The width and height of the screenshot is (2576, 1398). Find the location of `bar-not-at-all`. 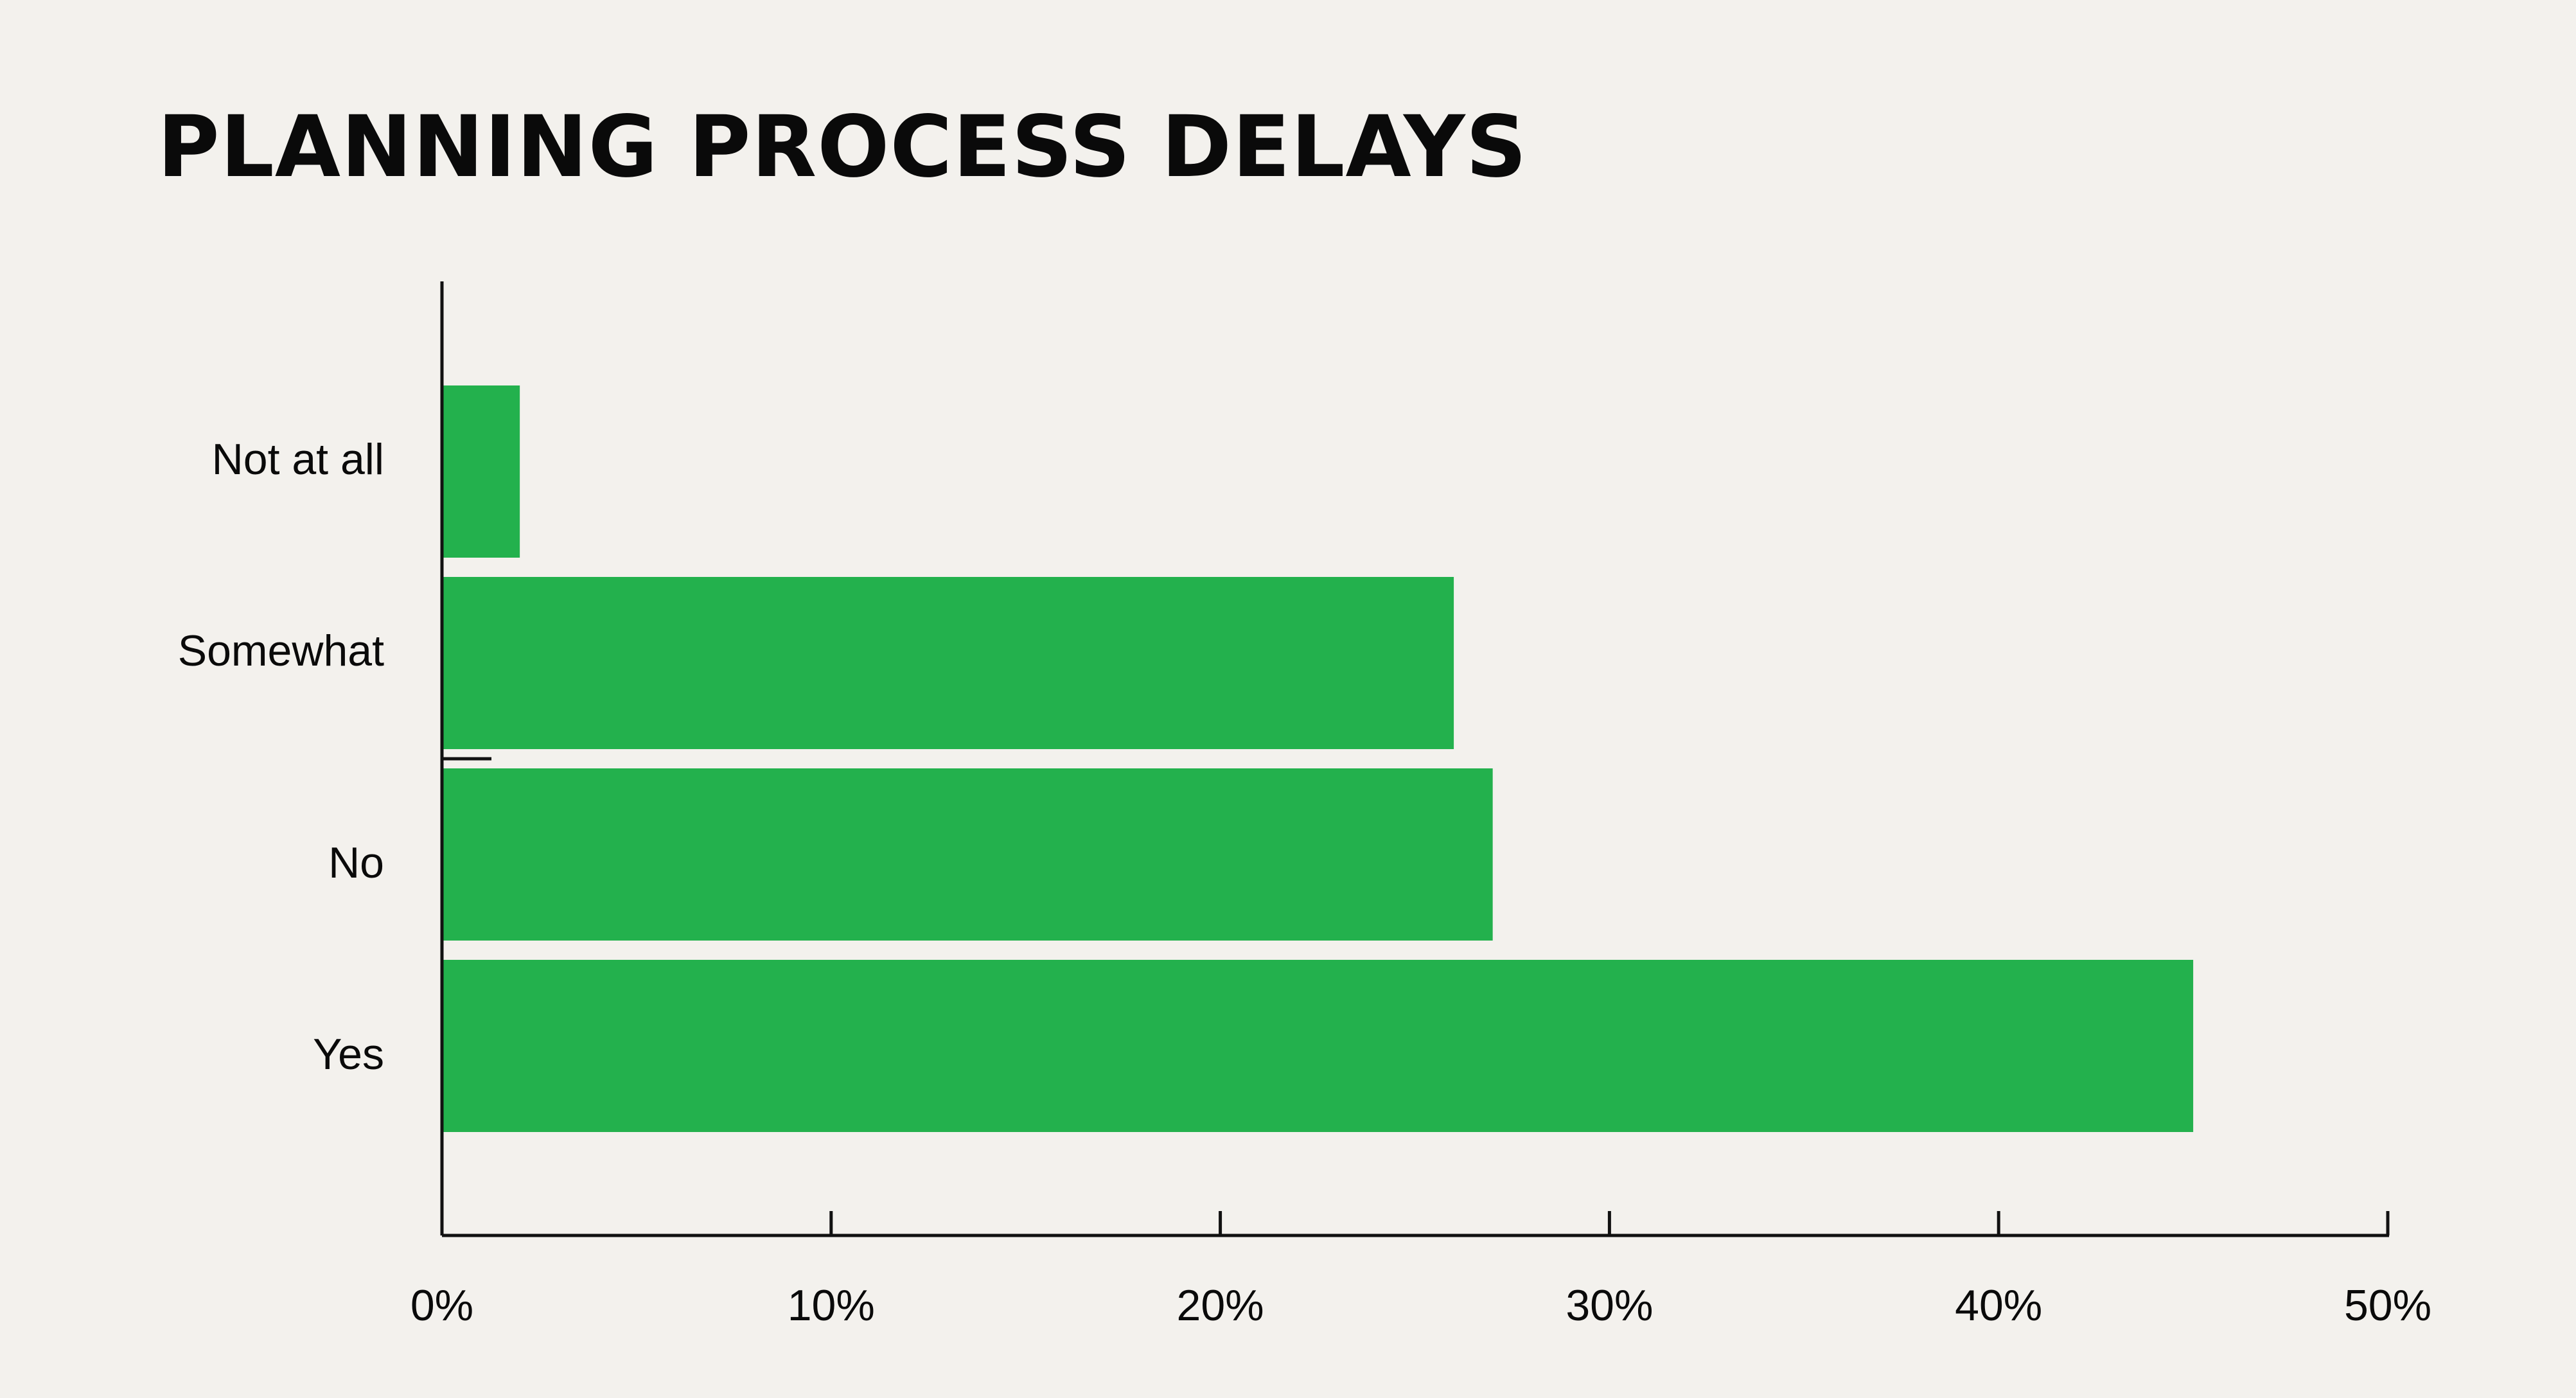

bar-not-at-all is located at coordinates (481, 471).